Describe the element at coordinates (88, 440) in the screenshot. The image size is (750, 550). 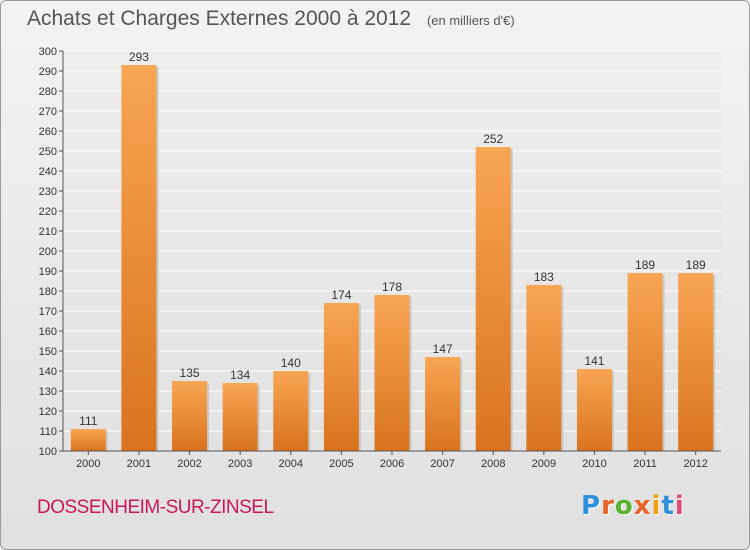
I see `bar-2000` at that location.